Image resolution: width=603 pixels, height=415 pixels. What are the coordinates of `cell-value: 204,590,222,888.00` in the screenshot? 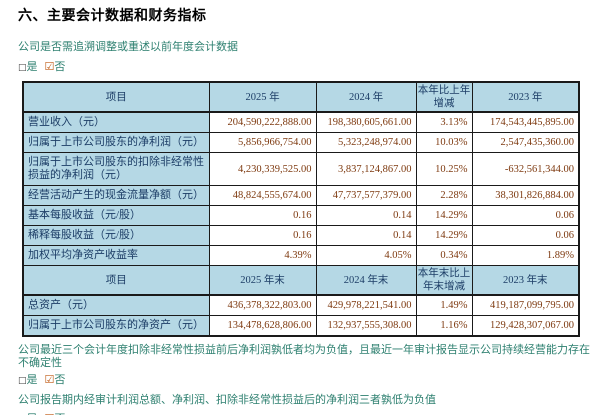 It's located at (262, 122).